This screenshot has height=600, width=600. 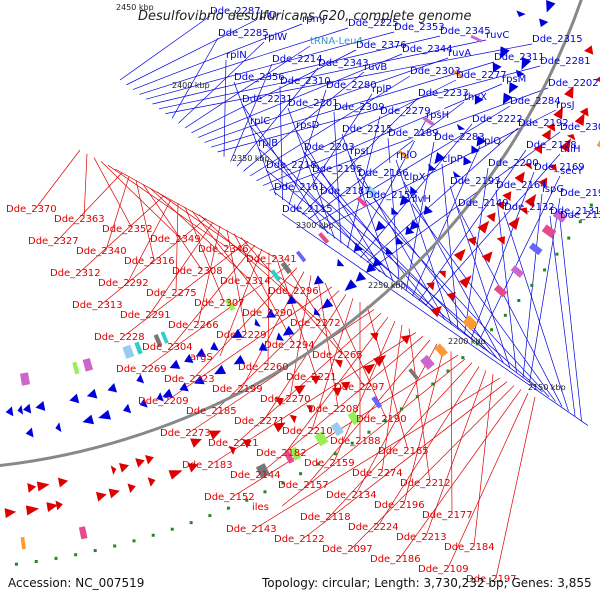 I want to click on gene-label-reverse: Dde_2290, so click(x=267, y=313).